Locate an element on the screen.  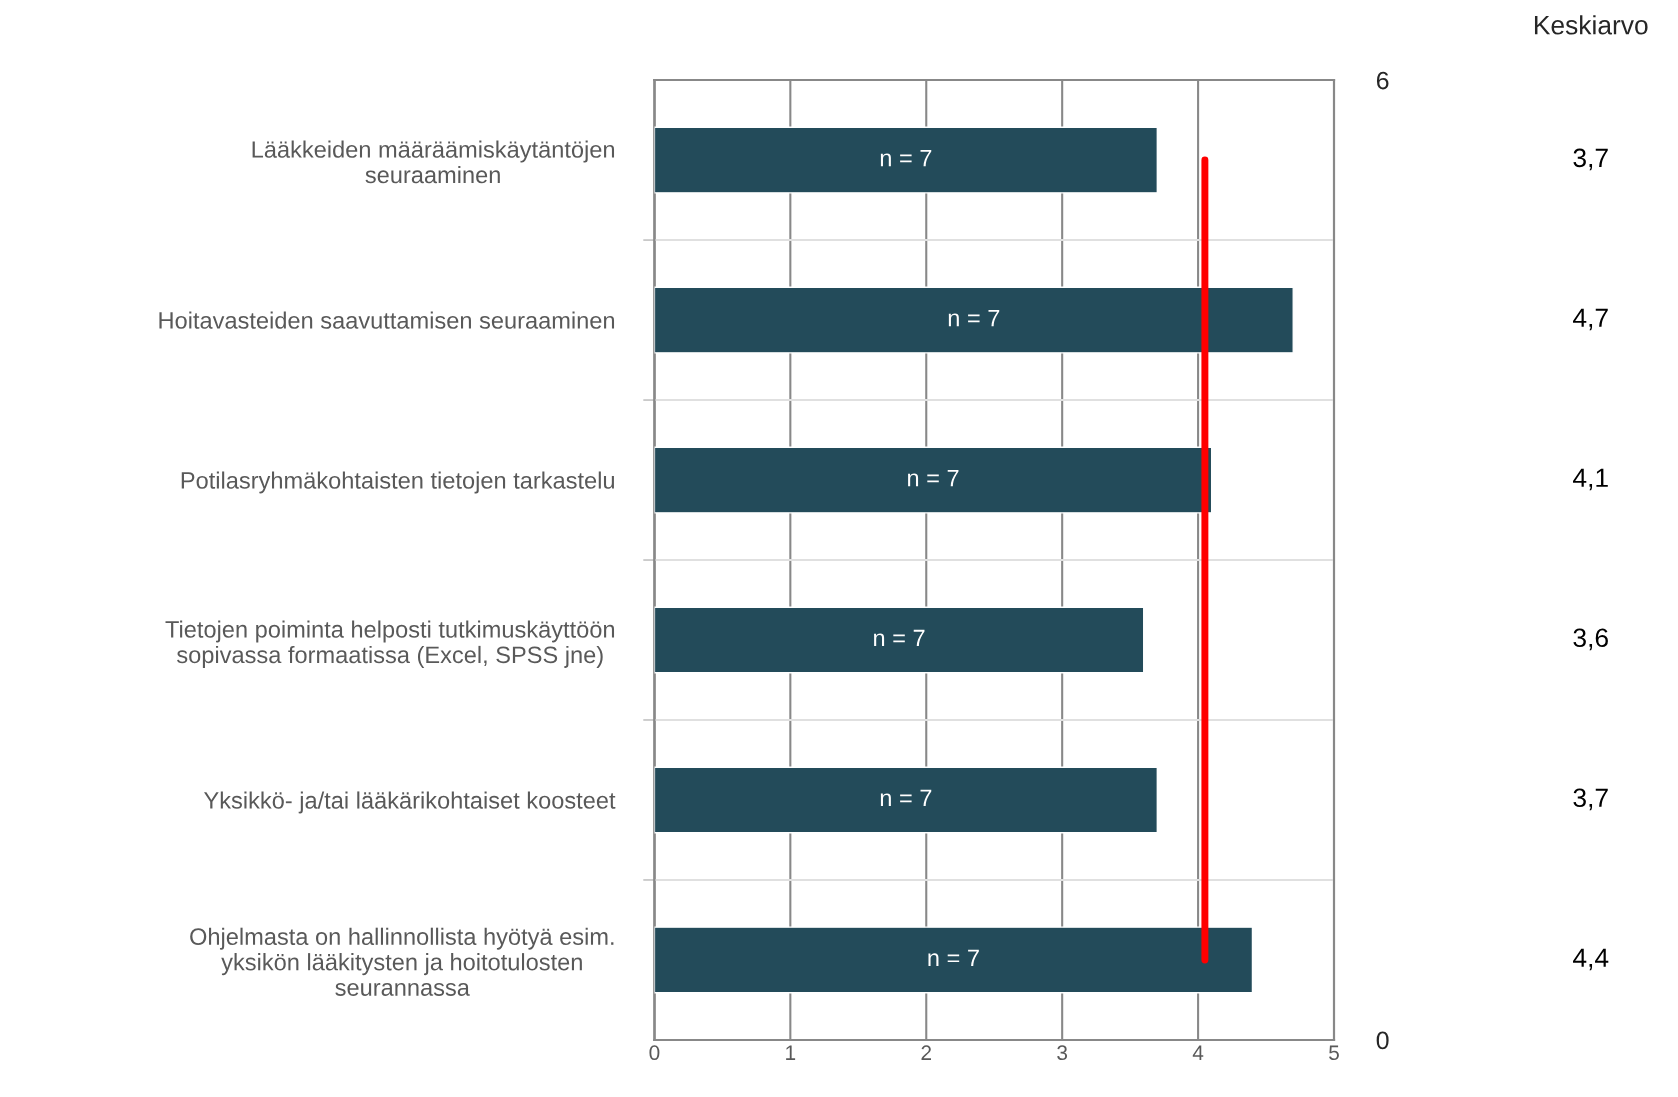
x-tick-label: 0 is located at coordinates (654, 1053).